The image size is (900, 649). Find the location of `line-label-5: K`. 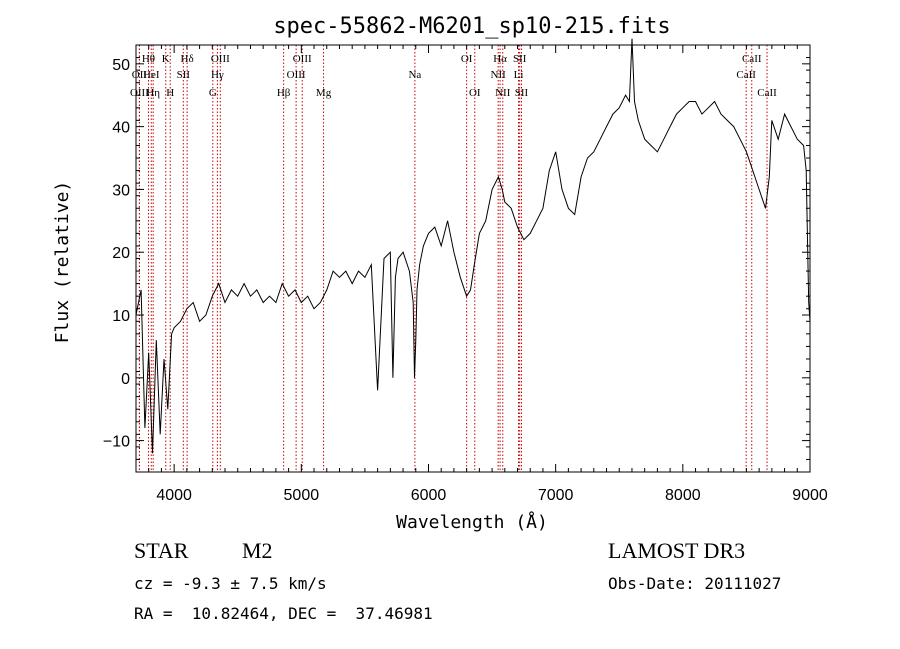

line-label-5: K is located at coordinates (166, 59).